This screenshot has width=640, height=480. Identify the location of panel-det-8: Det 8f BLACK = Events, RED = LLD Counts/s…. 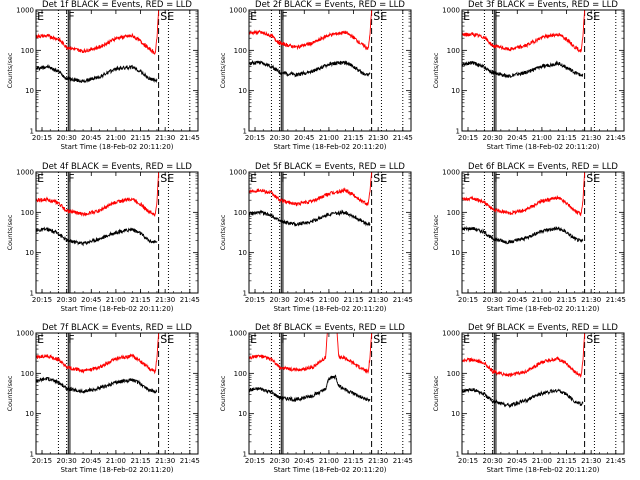
(316, 398).